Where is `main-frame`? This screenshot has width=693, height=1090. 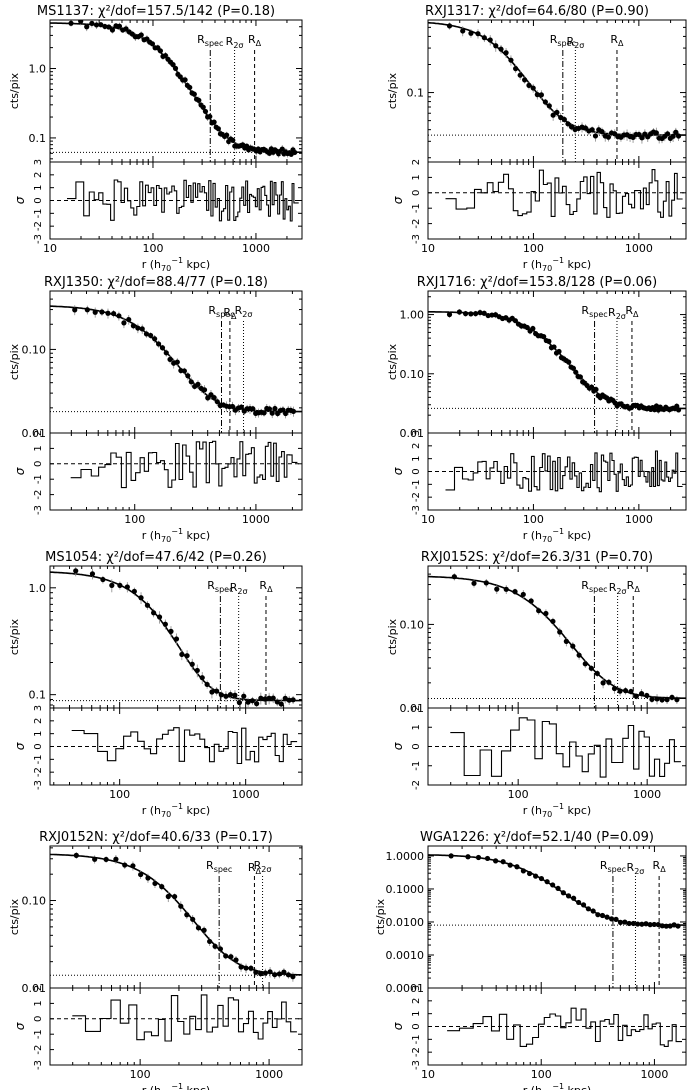
main-frame is located at coordinates (557, 637).